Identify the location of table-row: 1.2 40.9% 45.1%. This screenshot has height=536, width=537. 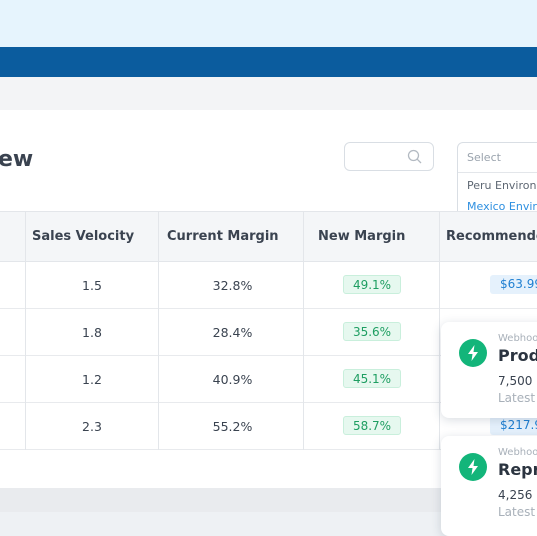
(268, 379).